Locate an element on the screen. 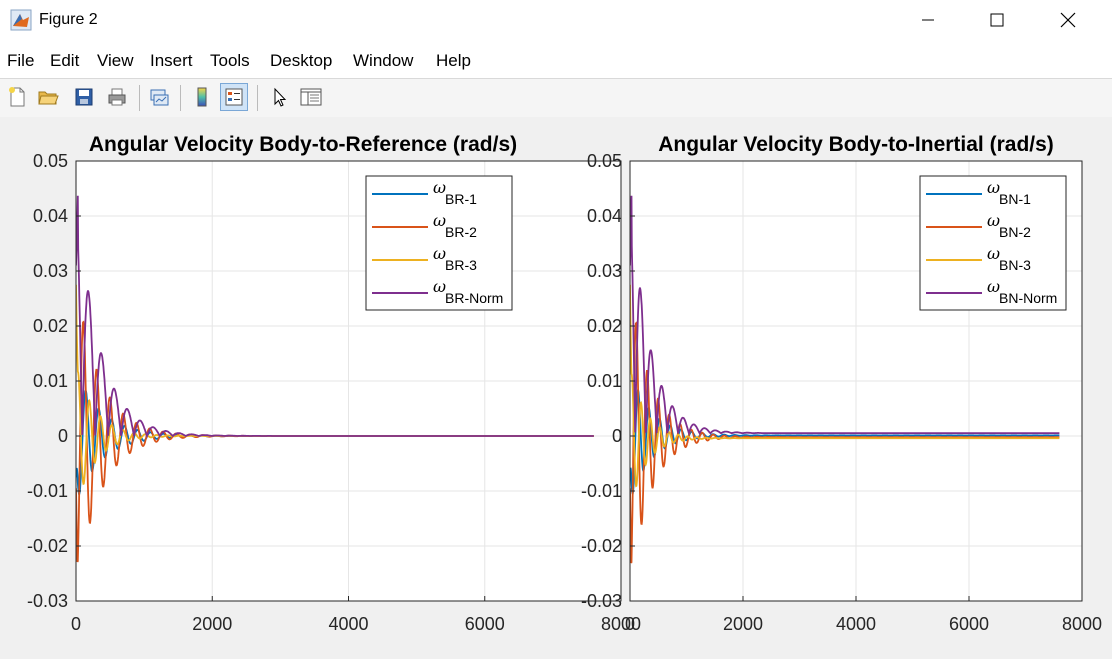  menu-edit: Edit is located at coordinates (65, 60).